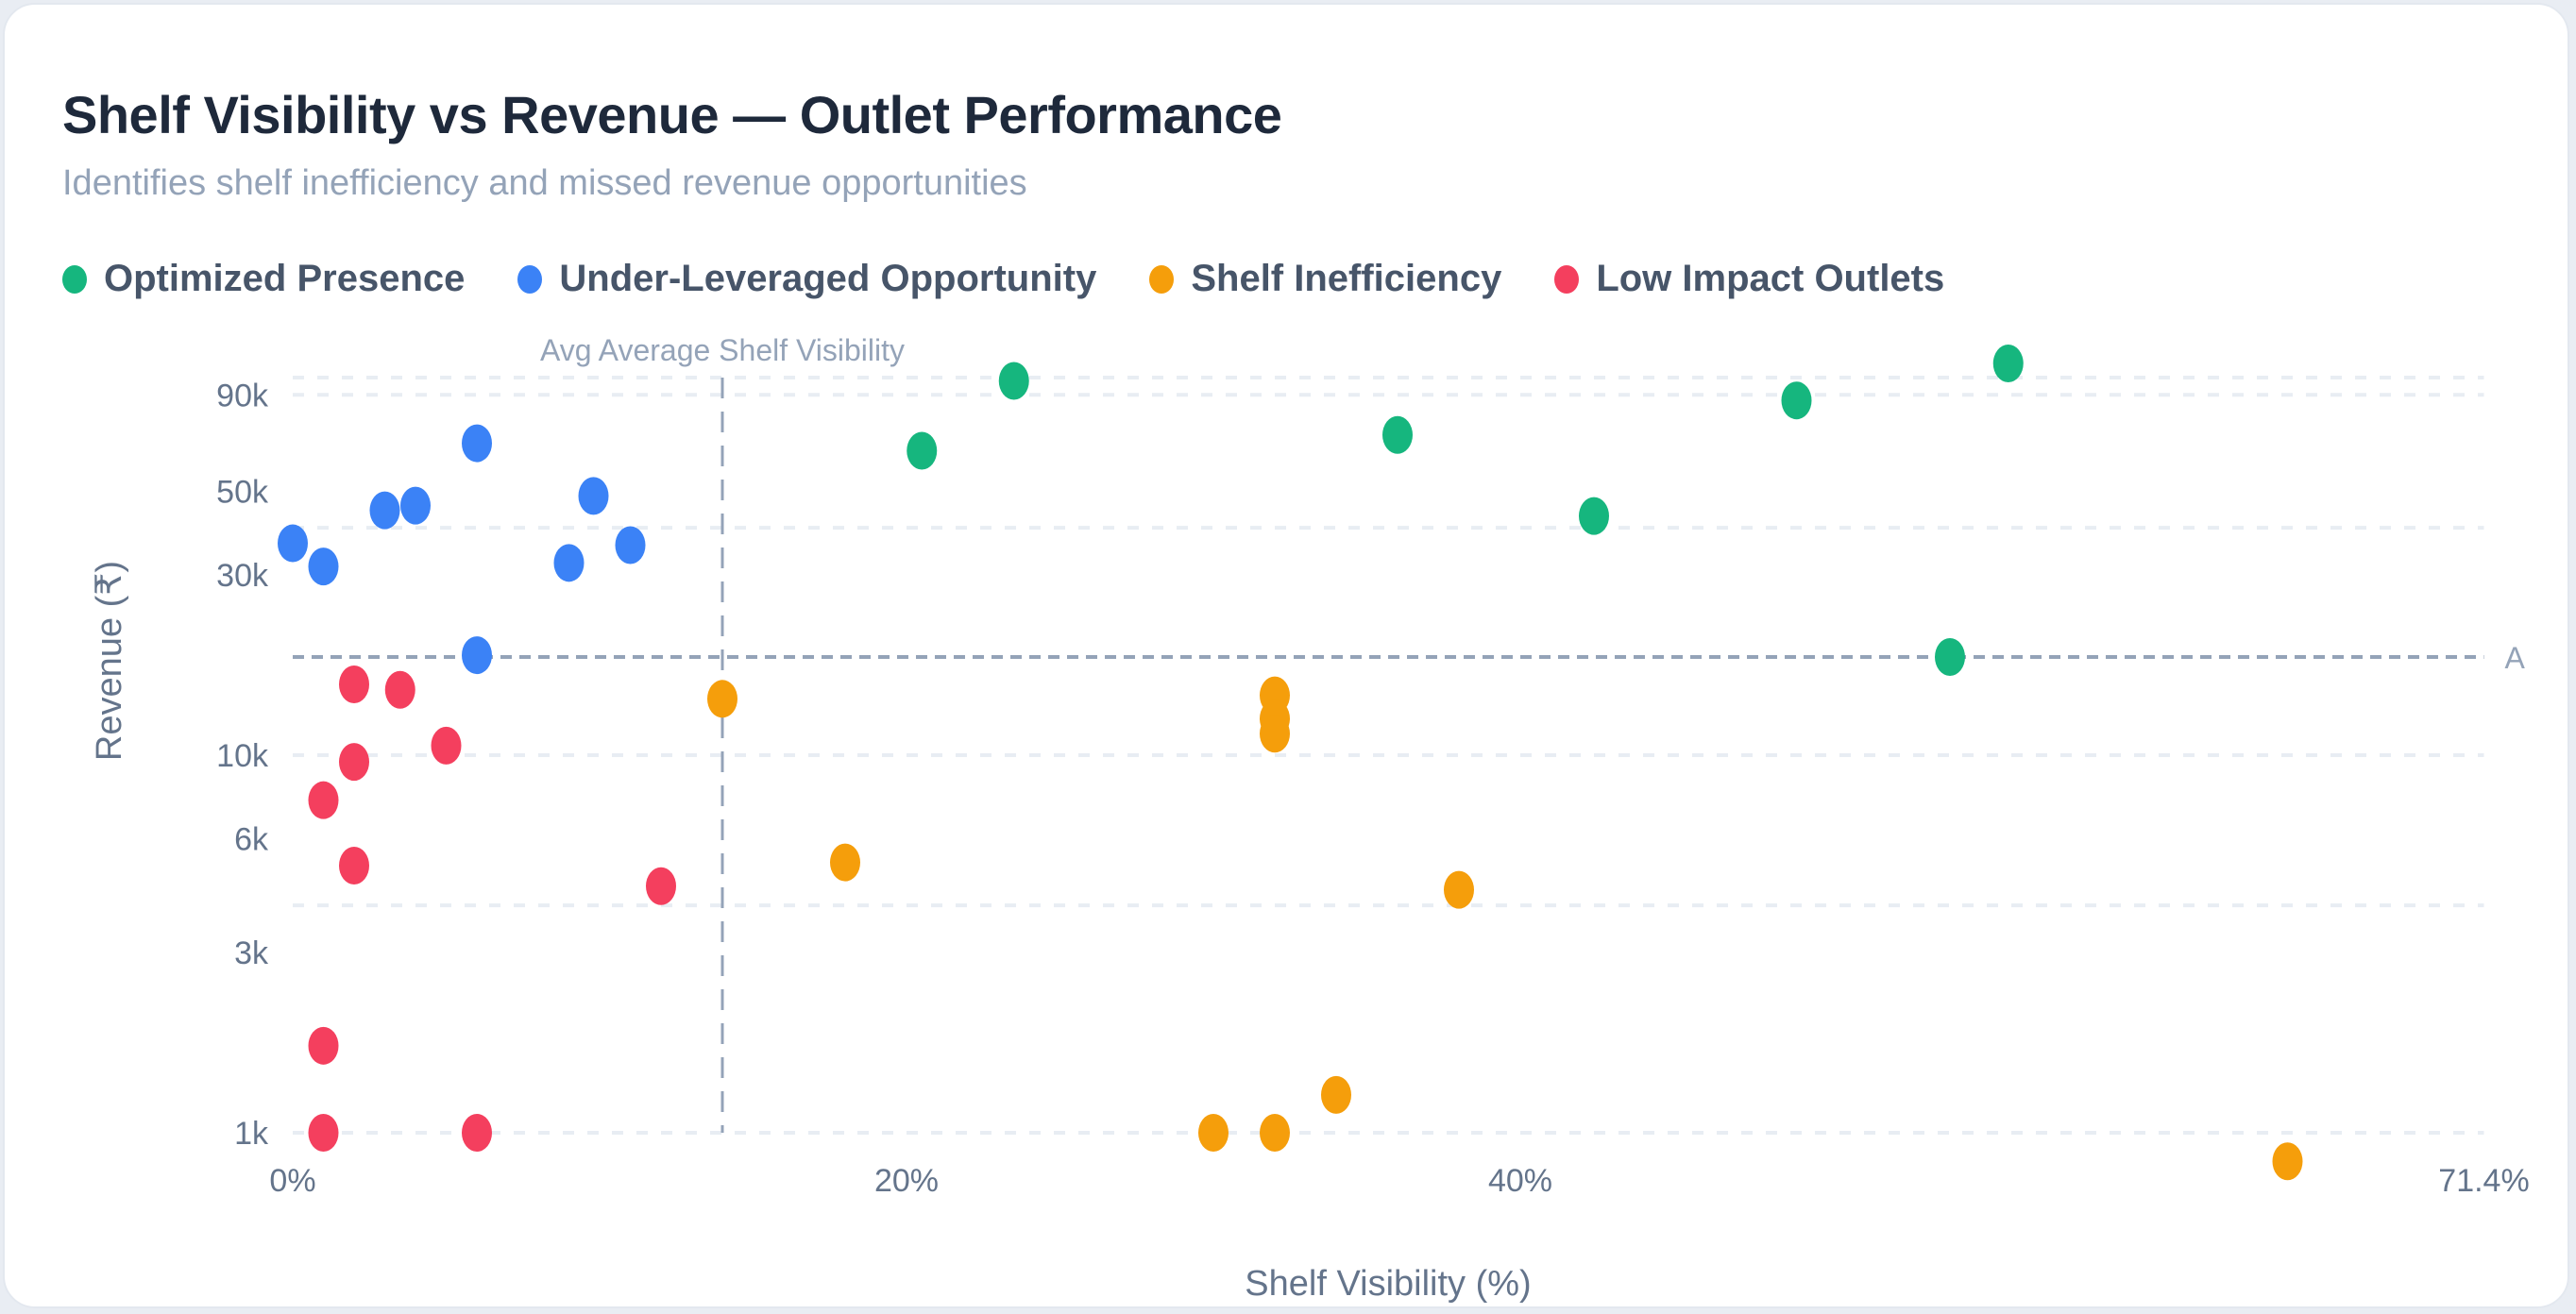 This screenshot has width=2576, height=1314. Describe the element at coordinates (285, 278) in the screenshot. I see `legend-label: Optimized Presence` at that location.